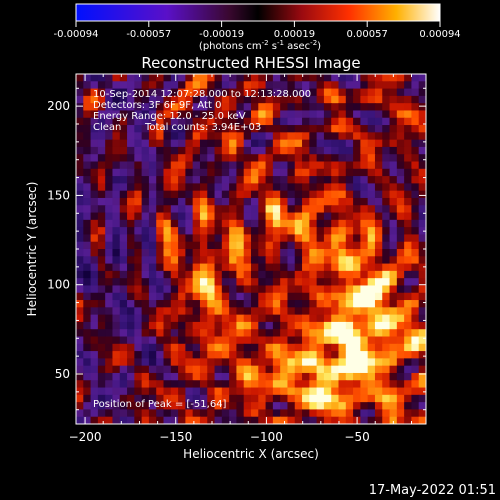  I want to click on method-annotation: Clean, so click(107, 127).